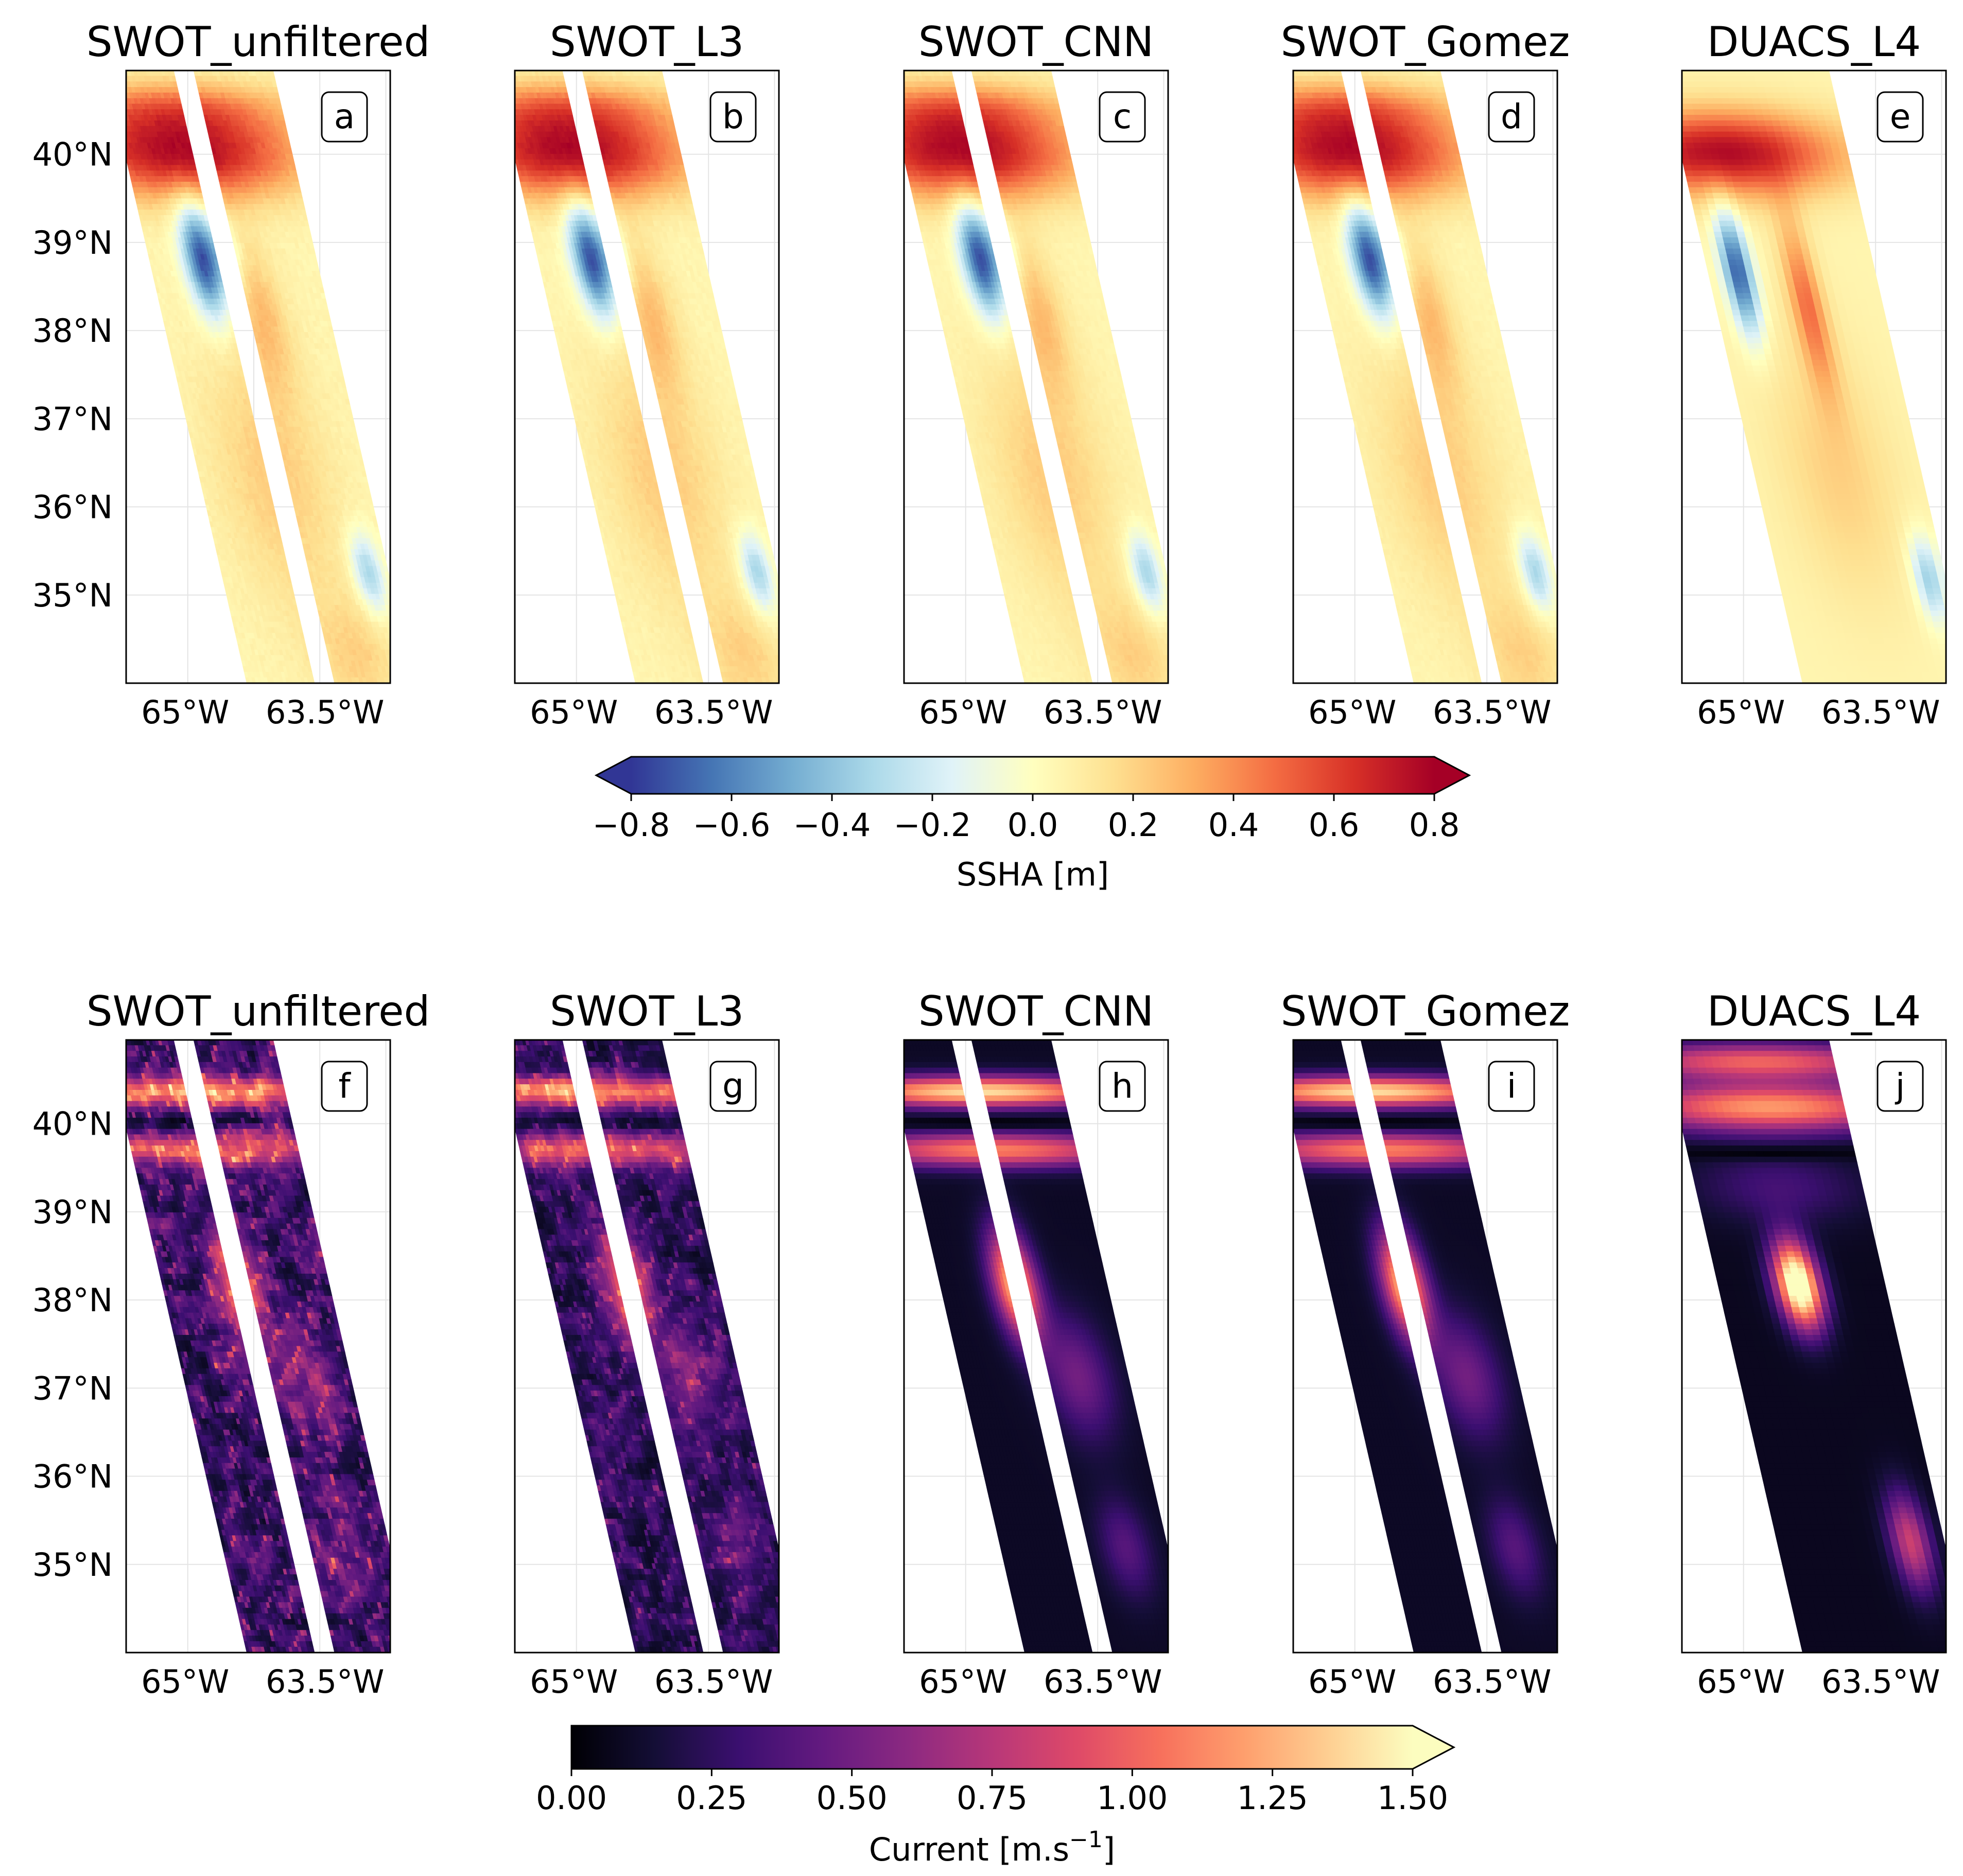 The height and width of the screenshot is (1876, 1963). What do you see at coordinates (72, 419) in the screenshot?
I see `lat-tick-label: 37°N` at bounding box center [72, 419].